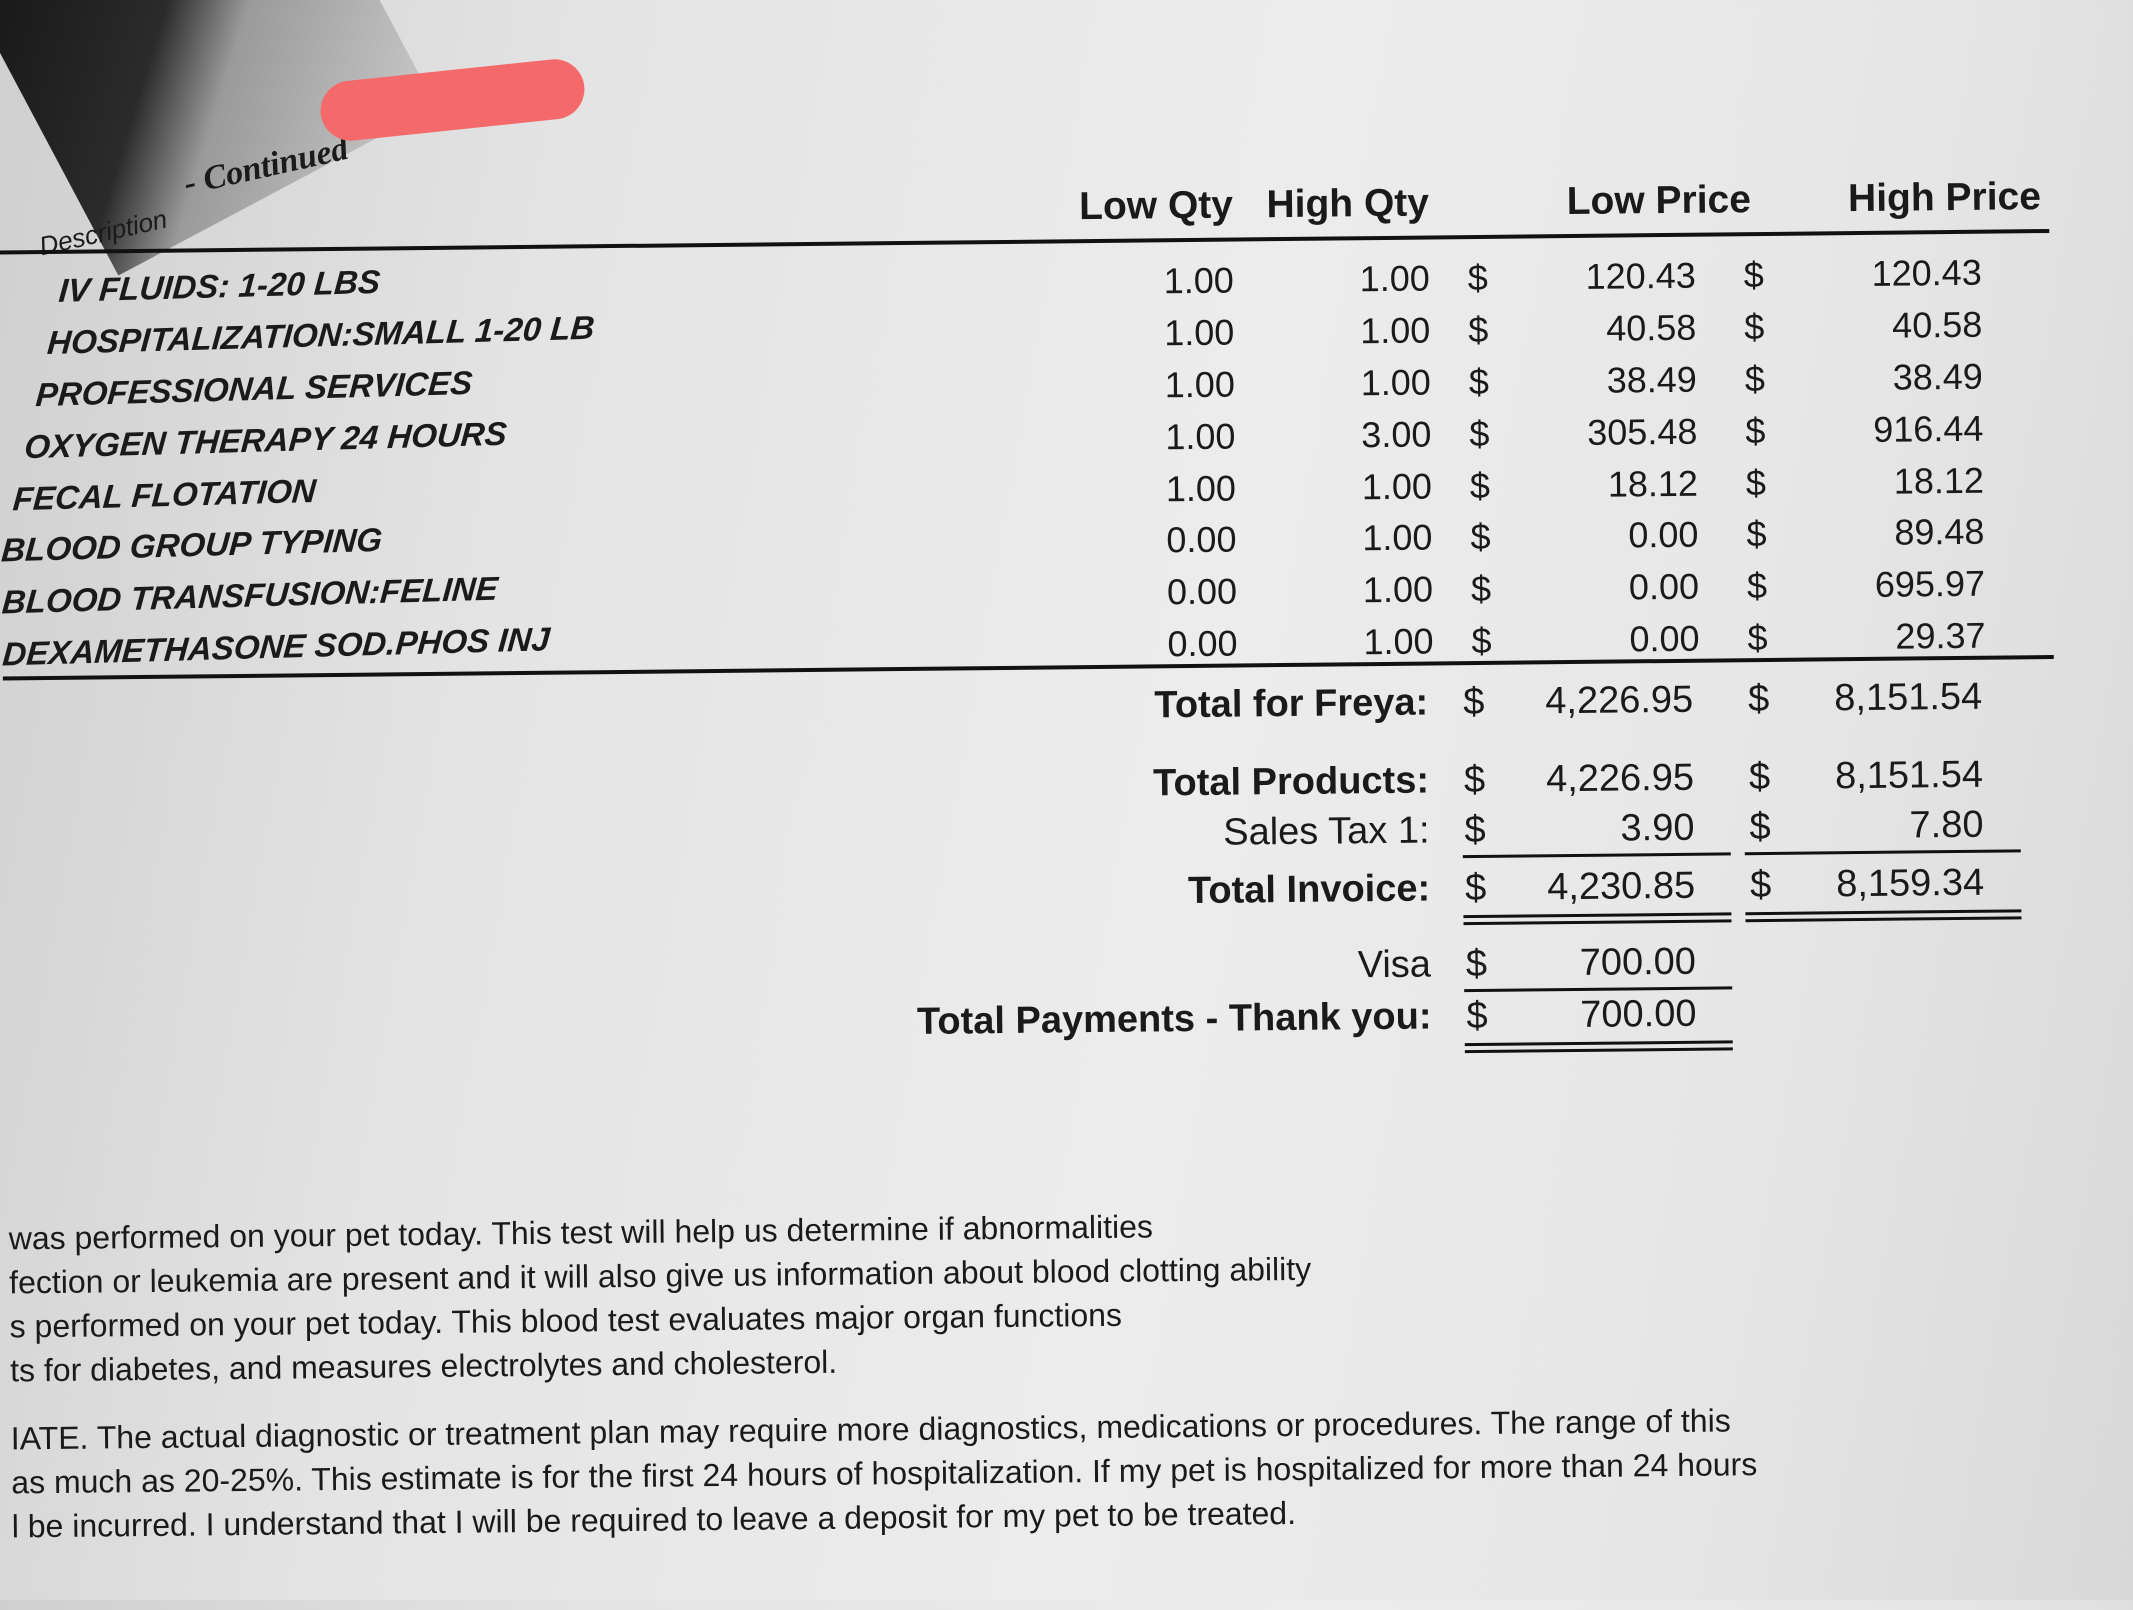 The height and width of the screenshot is (1610, 2133). I want to click on total-low-freya: 4,226.95, so click(1619, 700).